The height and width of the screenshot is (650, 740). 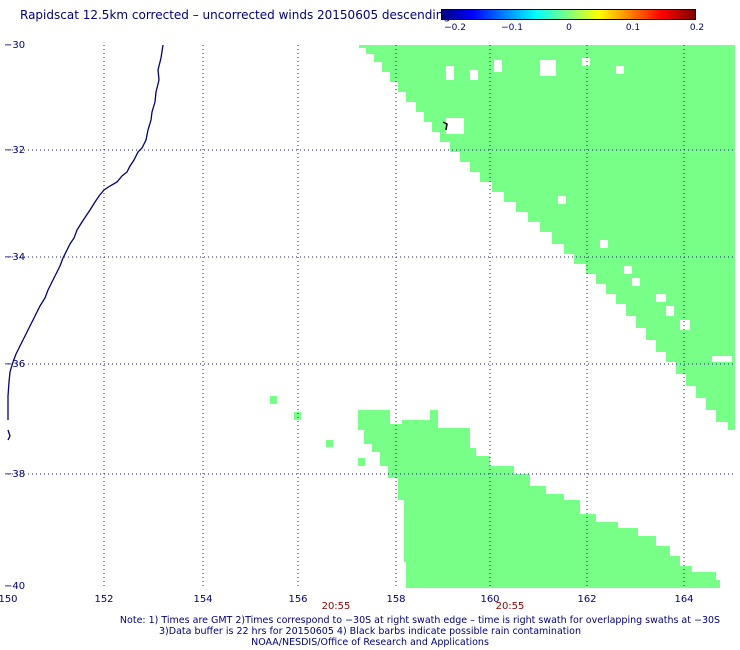 What do you see at coordinates (445, 126) in the screenshot?
I see `rain-barb-icon` at bounding box center [445, 126].